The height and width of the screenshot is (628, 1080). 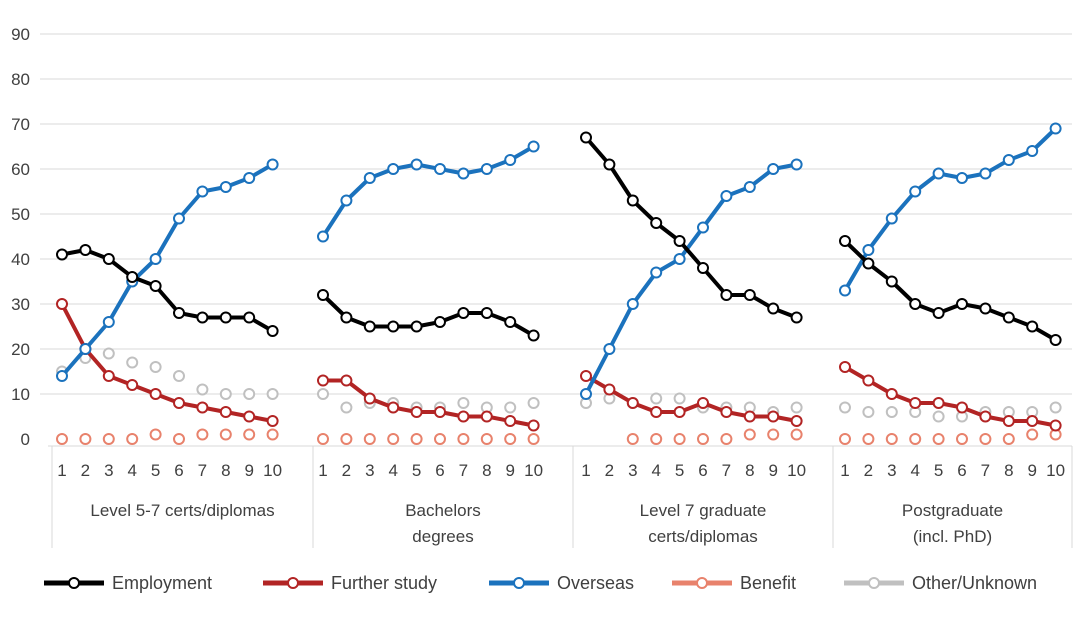 What do you see at coordinates (749, 470) in the screenshot?
I see `x-tick-label: 8` at bounding box center [749, 470].